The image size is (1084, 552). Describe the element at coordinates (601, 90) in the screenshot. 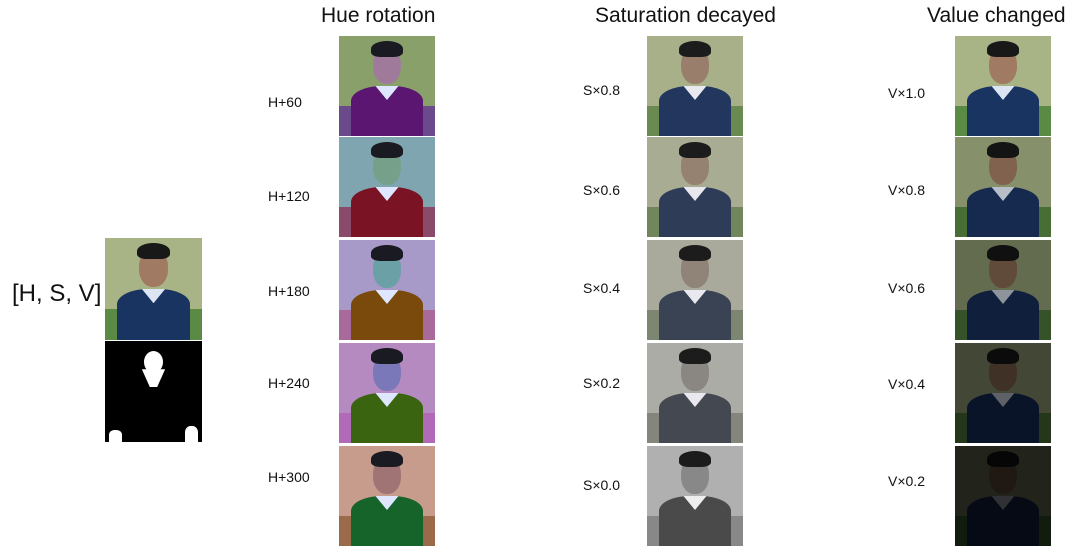

I see `saturation-row-label: S×0.8` at that location.